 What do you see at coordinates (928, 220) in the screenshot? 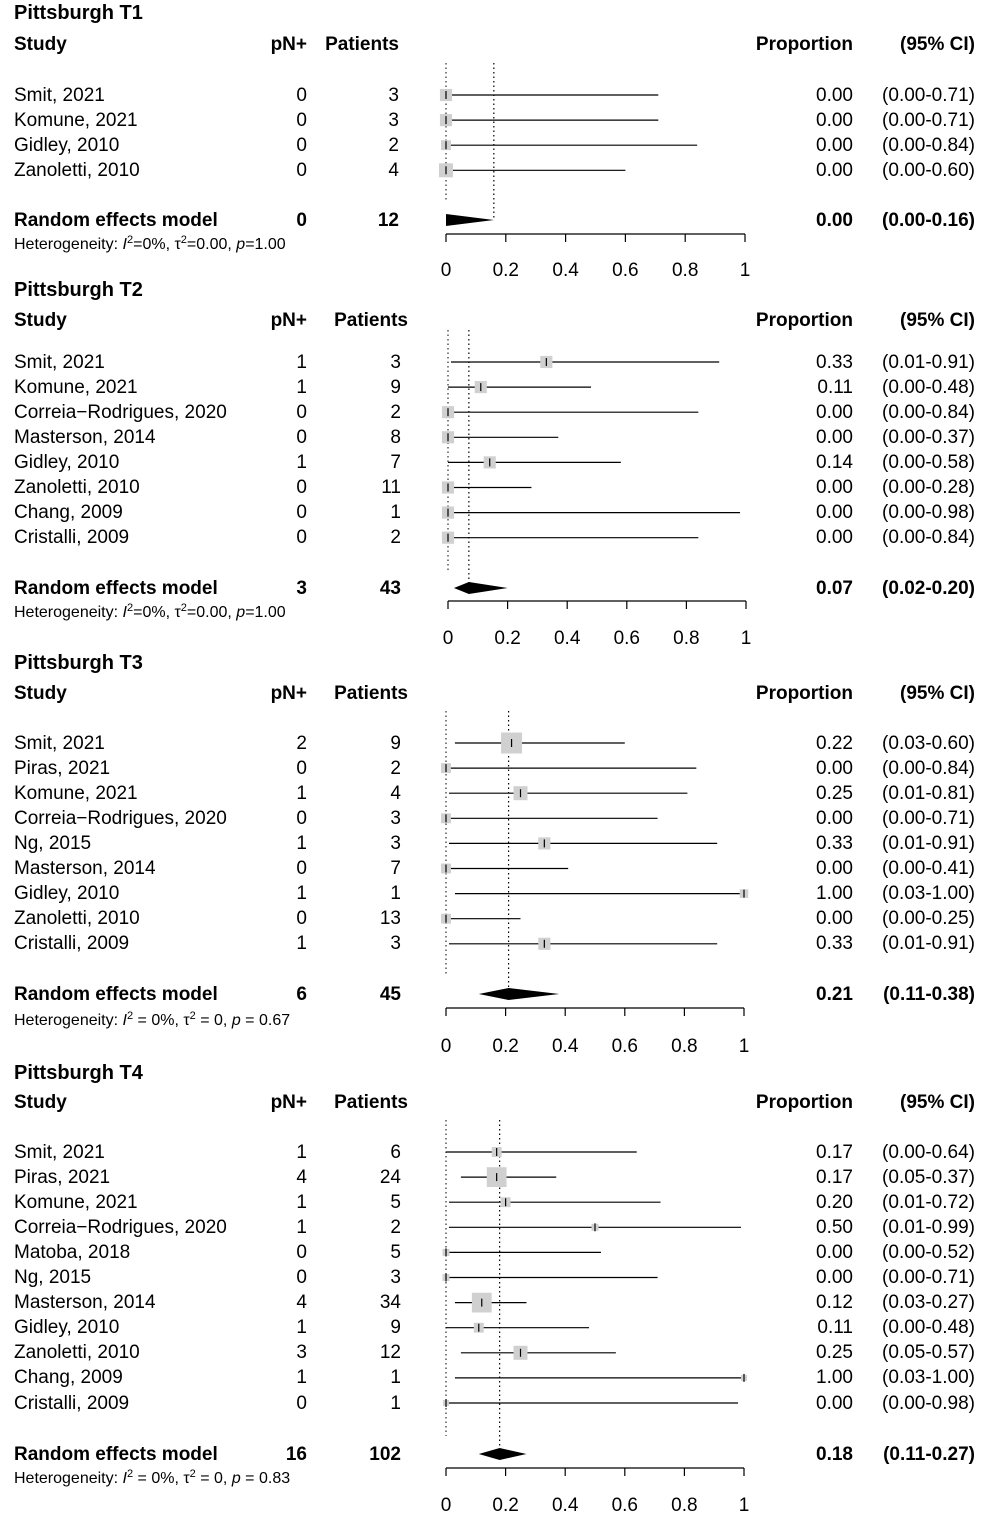
I see `model-ci: (0.00-0.16)` at bounding box center [928, 220].